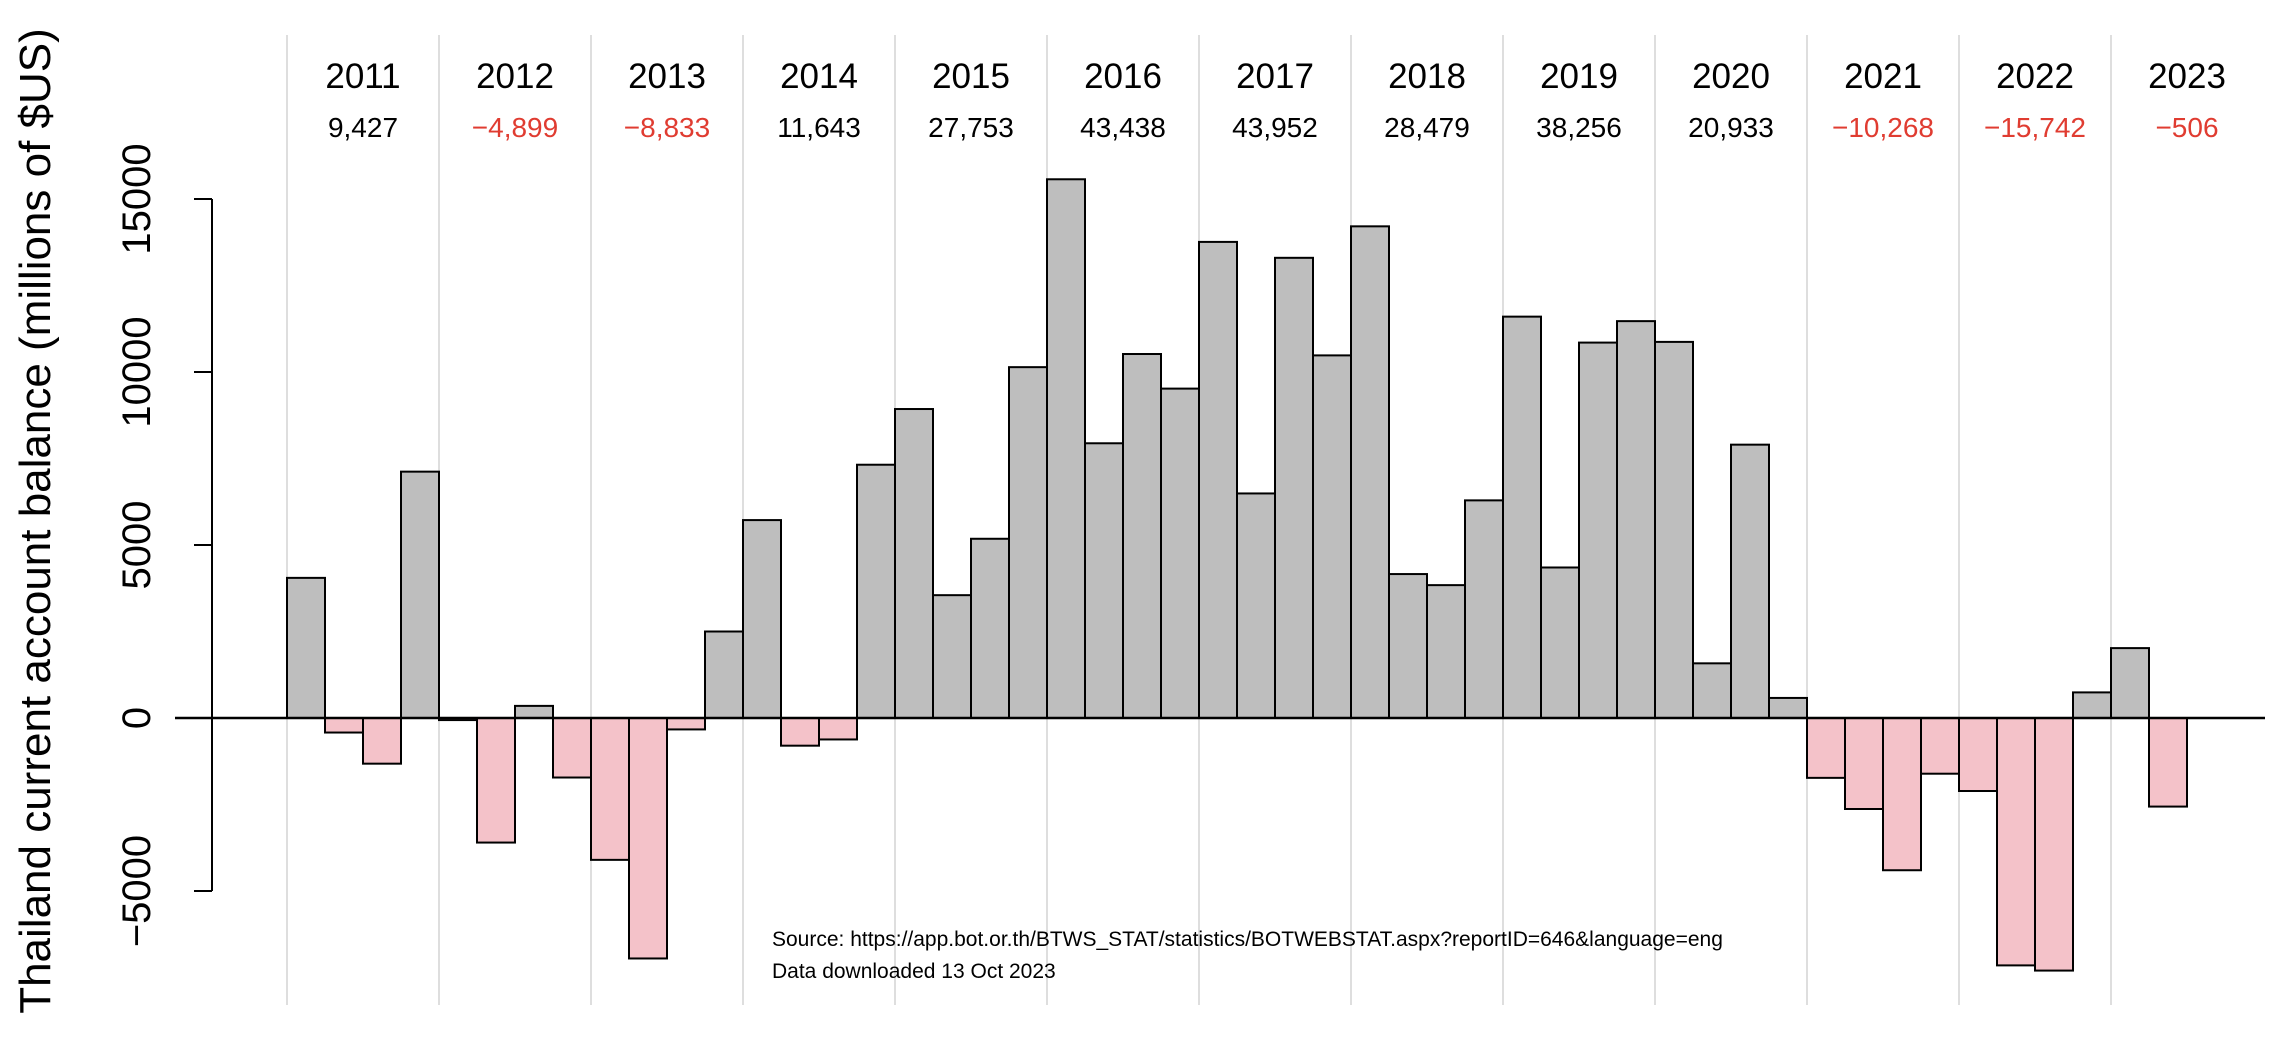 This screenshot has width=2282, height=1042. Describe the element at coordinates (1883, 76) in the screenshot. I see `year-label: 2021` at that location.